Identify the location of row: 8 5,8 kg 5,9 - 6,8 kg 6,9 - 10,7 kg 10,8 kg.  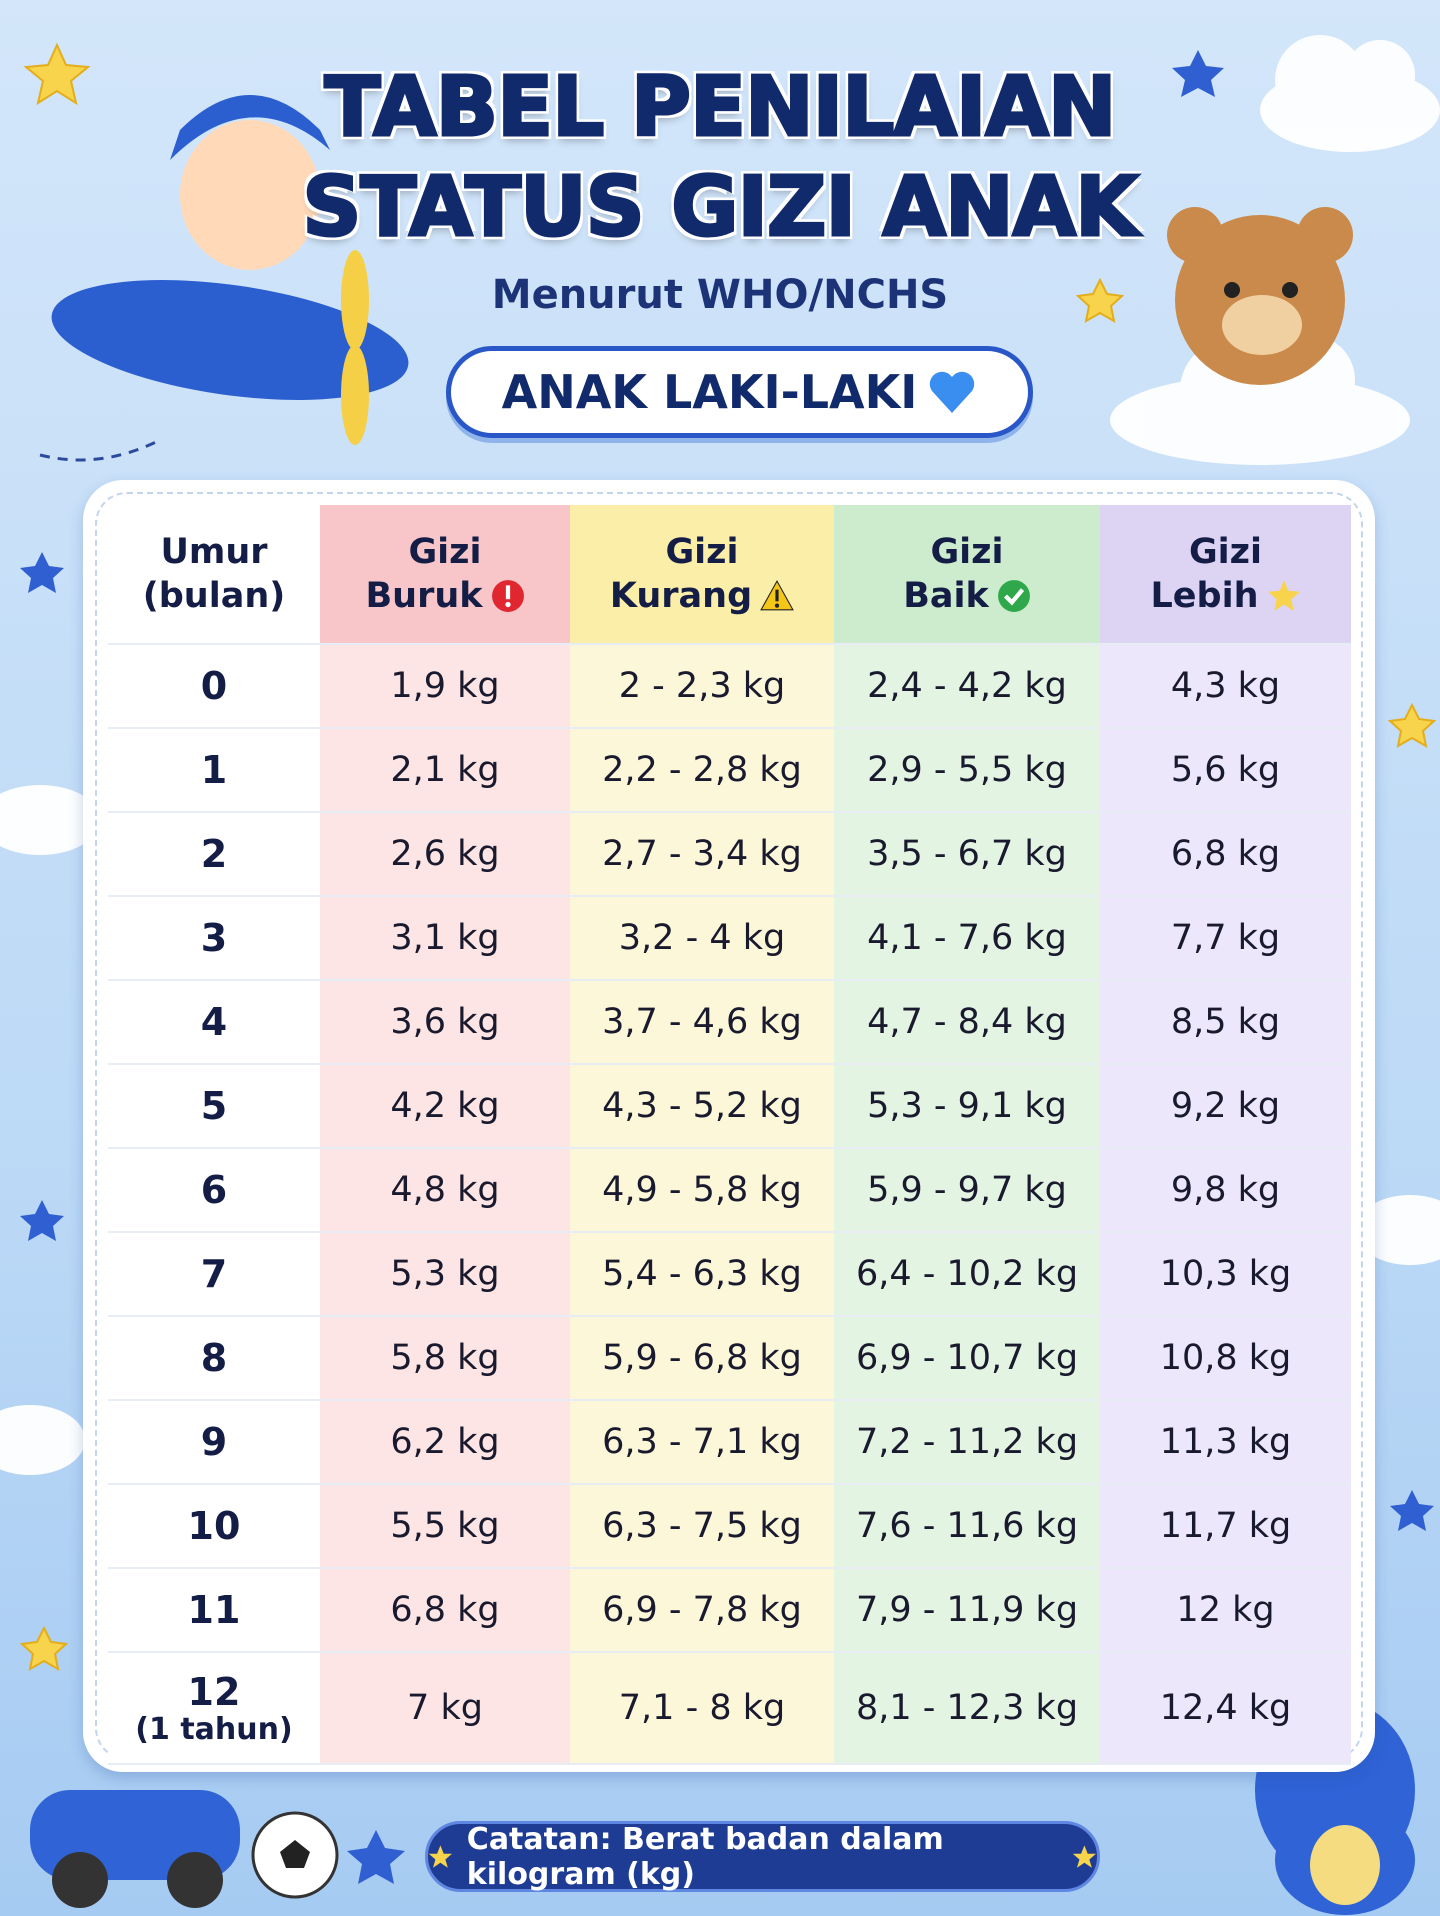
(729, 1358).